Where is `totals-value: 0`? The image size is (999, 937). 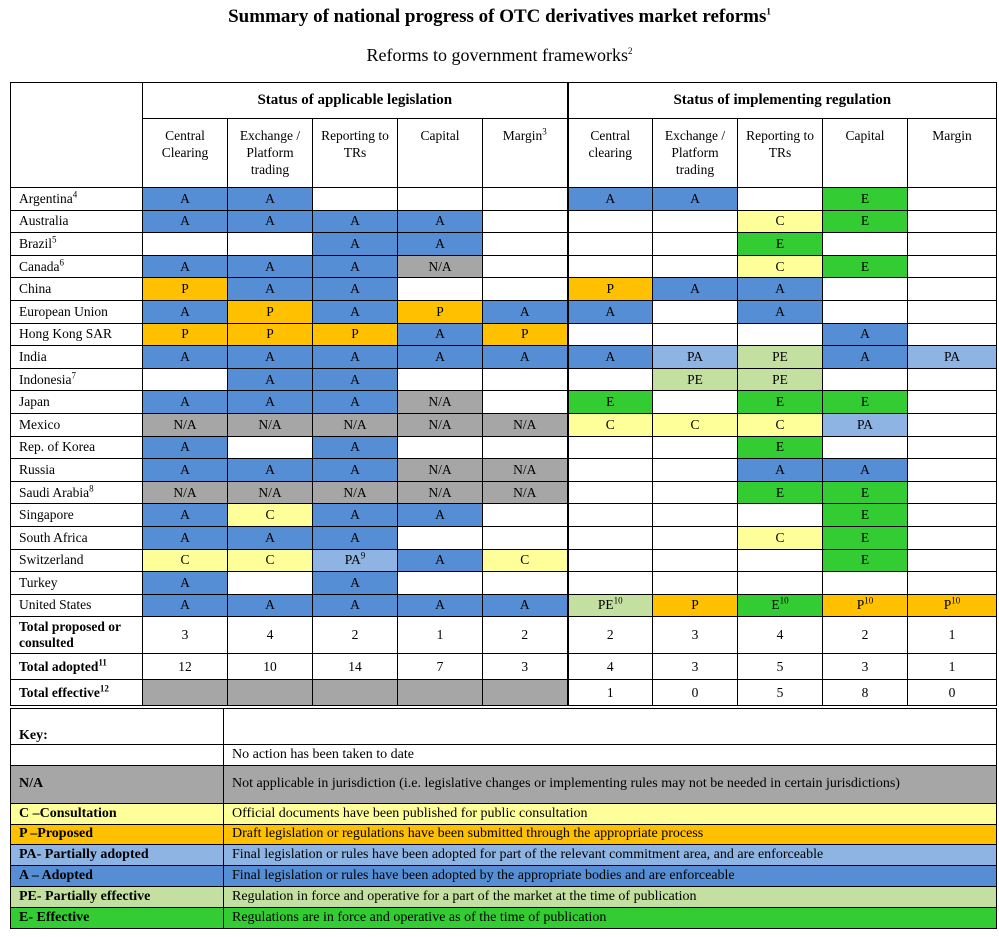 totals-value: 0 is located at coordinates (695, 693).